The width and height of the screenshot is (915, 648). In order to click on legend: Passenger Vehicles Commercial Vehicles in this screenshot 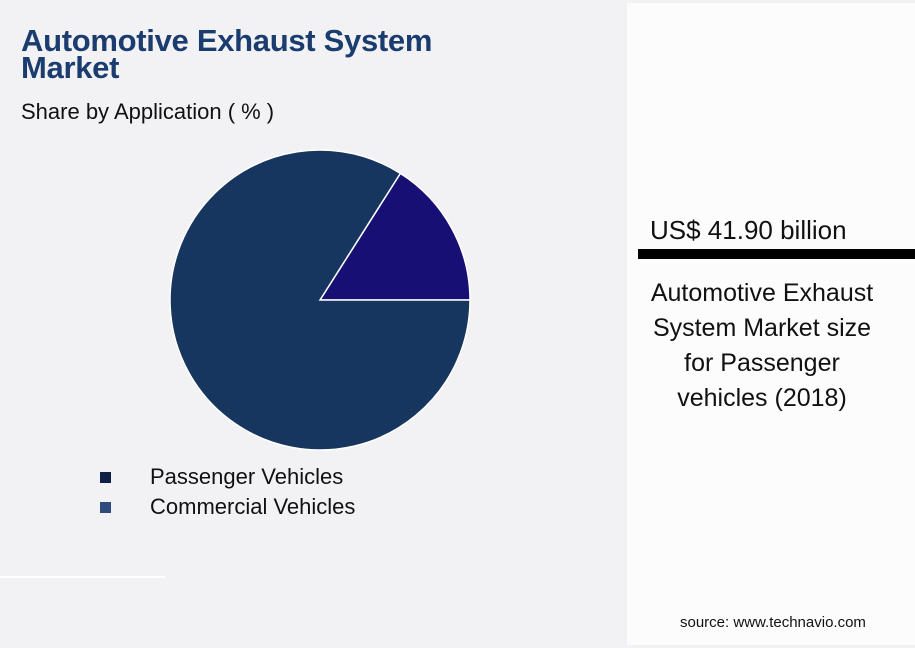, I will do `click(227, 492)`.